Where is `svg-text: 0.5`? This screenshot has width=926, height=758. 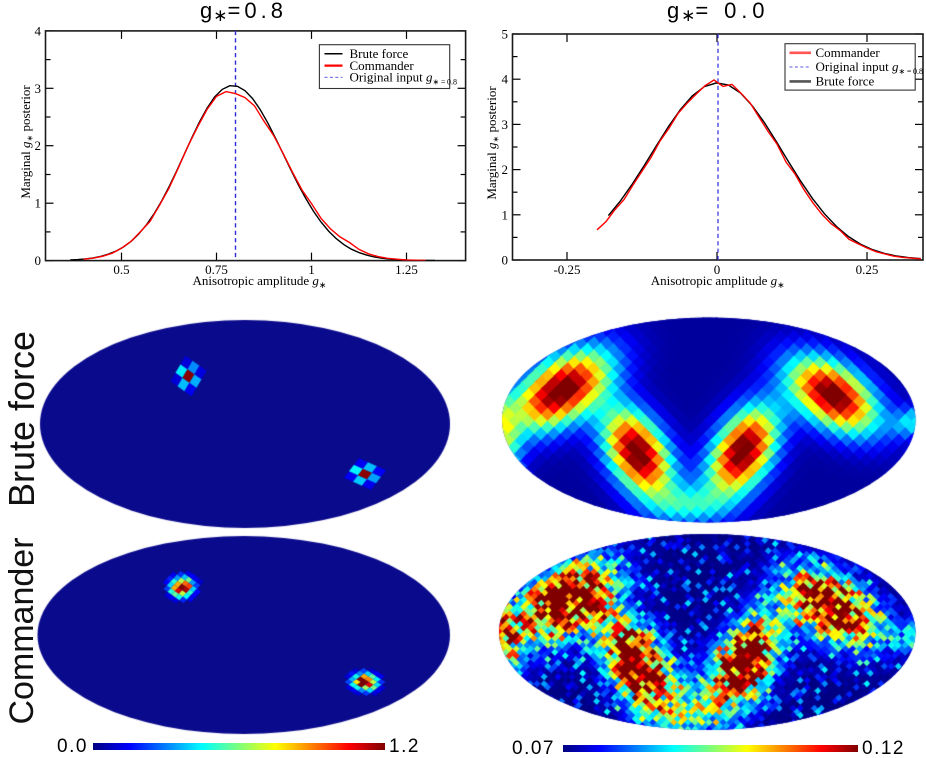
svg-text: 0.5 is located at coordinates (121, 269).